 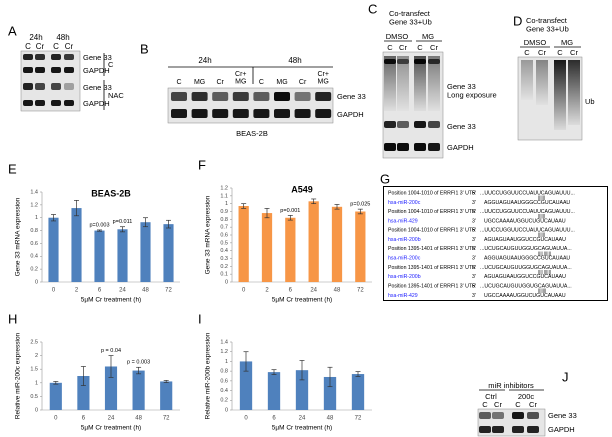 I want to click on x-tick-label: 2, so click(x=77, y=291).